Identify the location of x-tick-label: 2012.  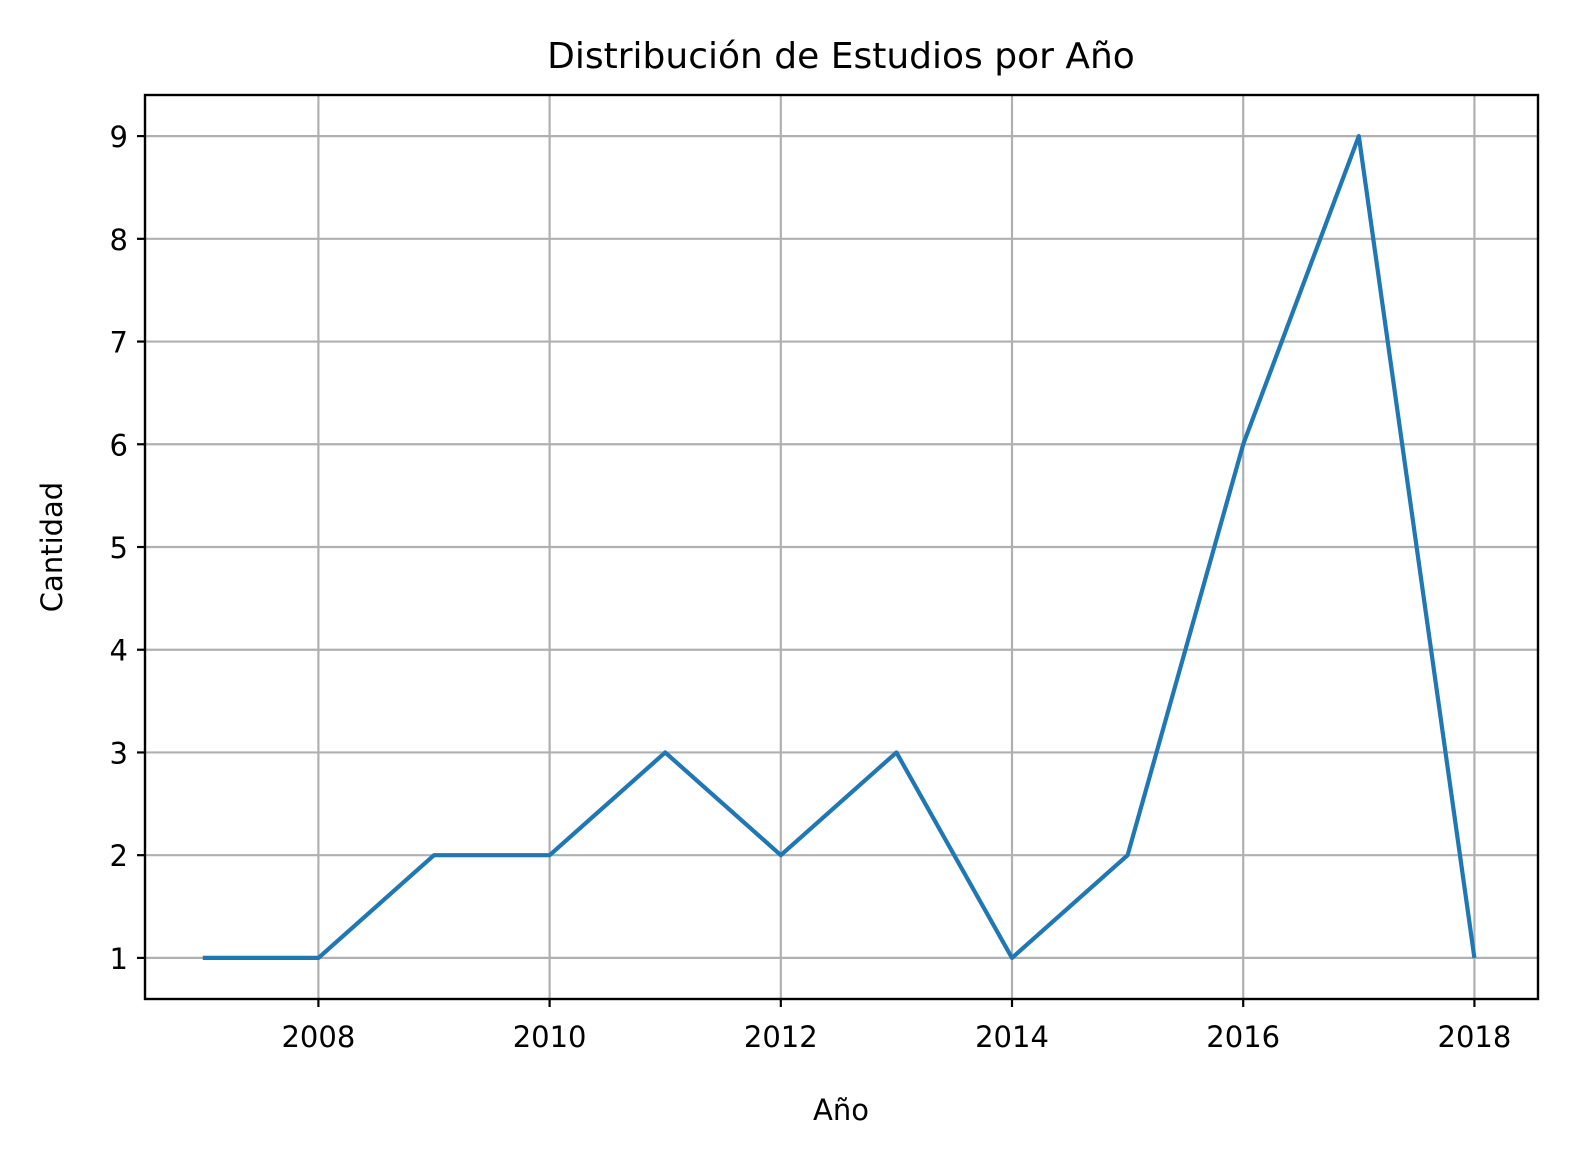
(781, 1037).